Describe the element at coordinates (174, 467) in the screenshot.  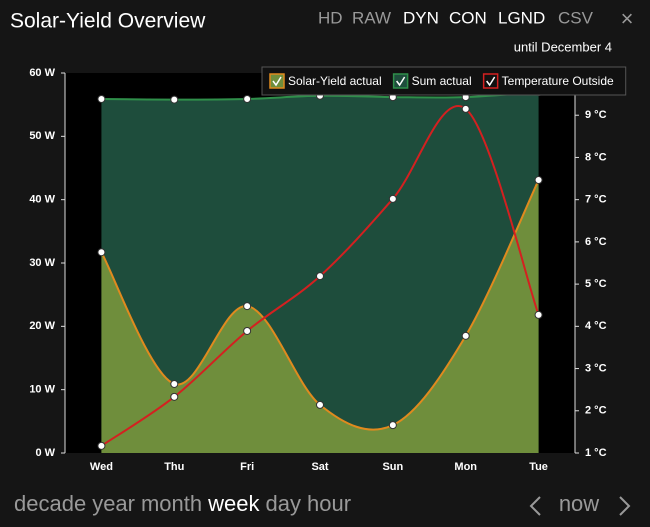
I see `x-tick-label: Thu` at that location.